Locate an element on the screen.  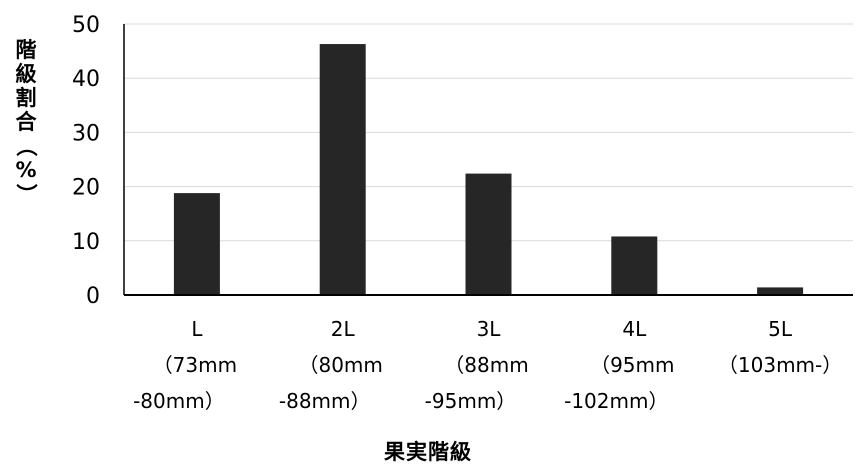
y-axis-title-char: 級 is located at coordinates (26, 74).